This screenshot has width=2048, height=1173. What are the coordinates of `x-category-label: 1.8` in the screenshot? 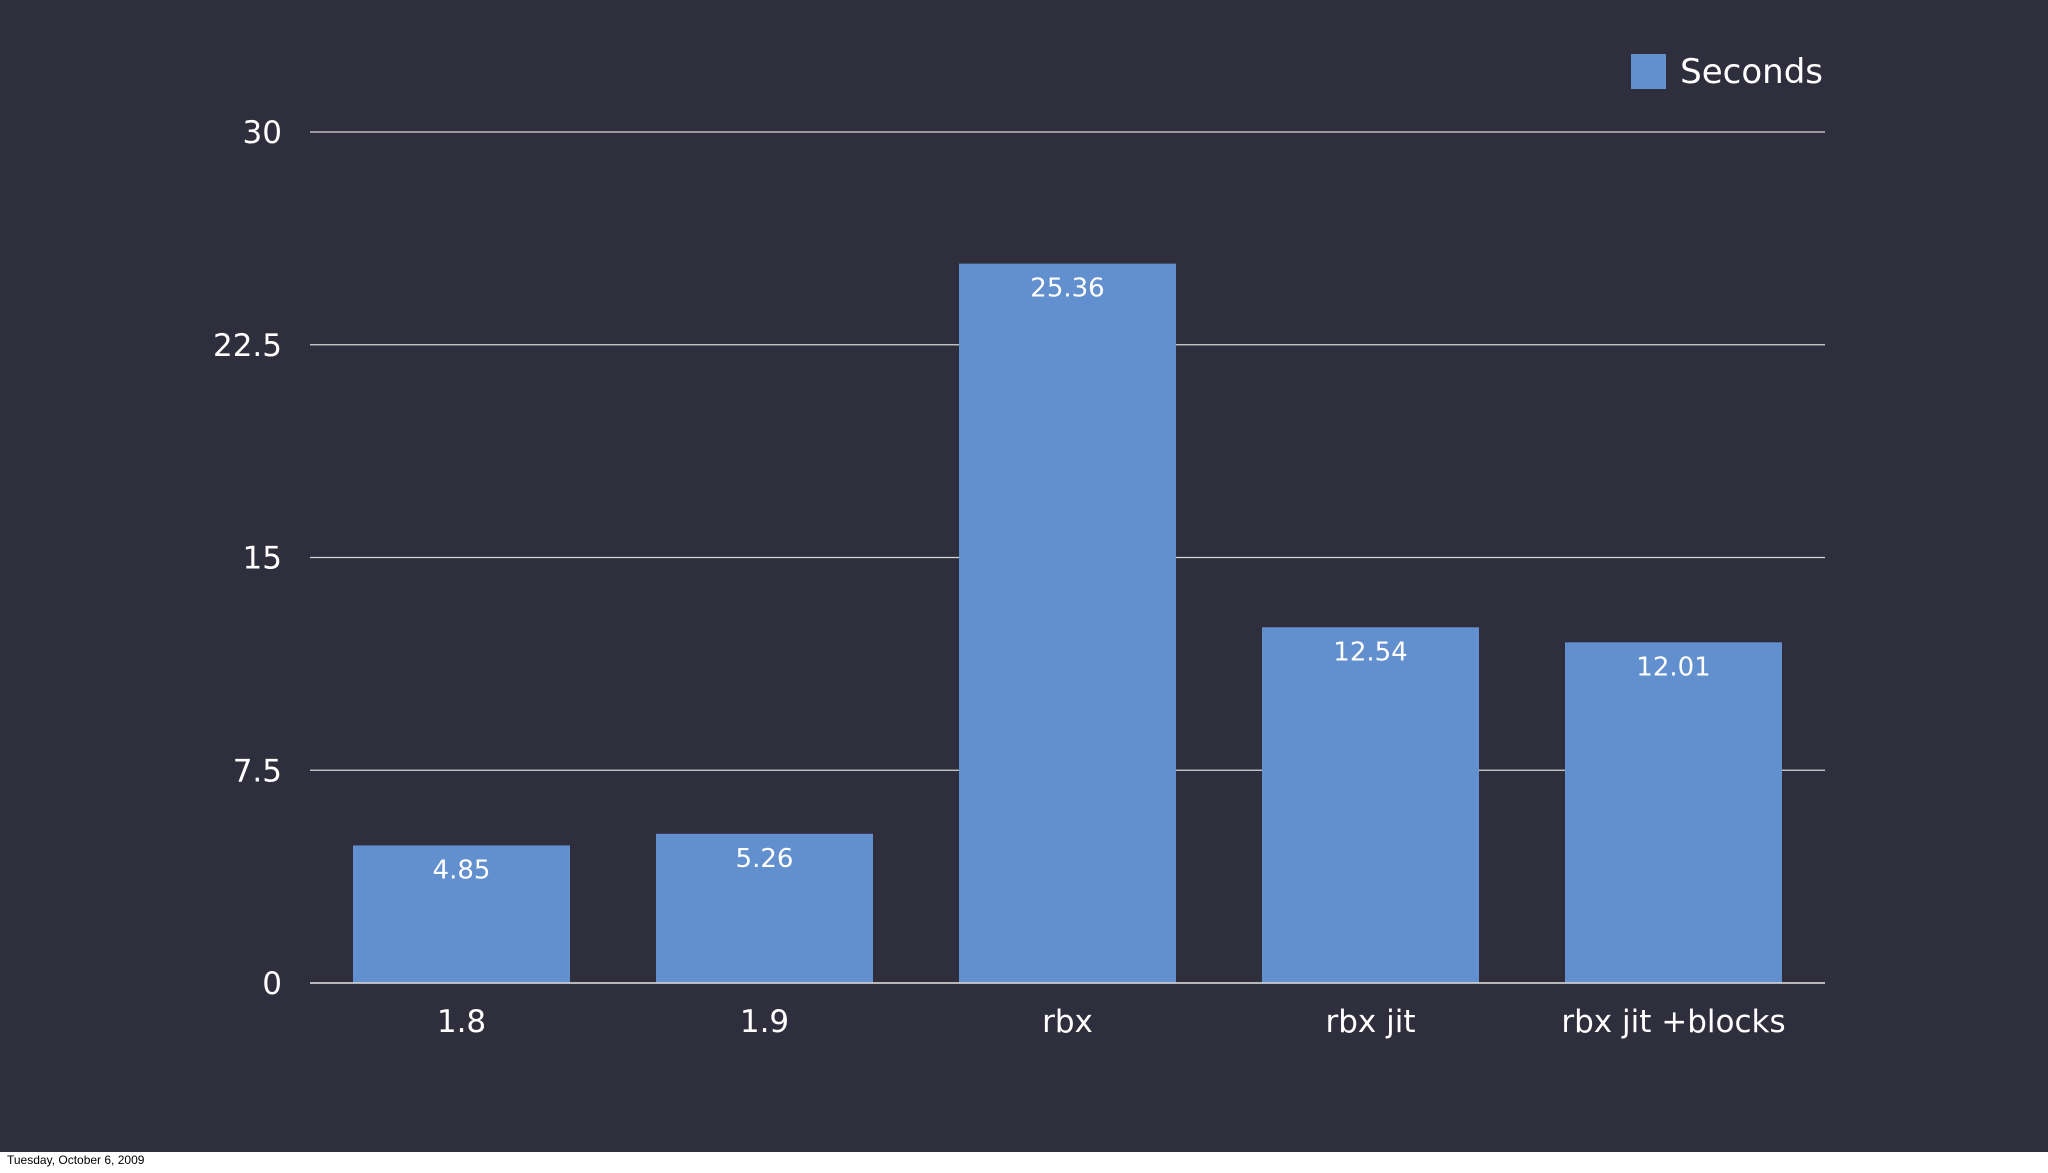 It's located at (461, 1022).